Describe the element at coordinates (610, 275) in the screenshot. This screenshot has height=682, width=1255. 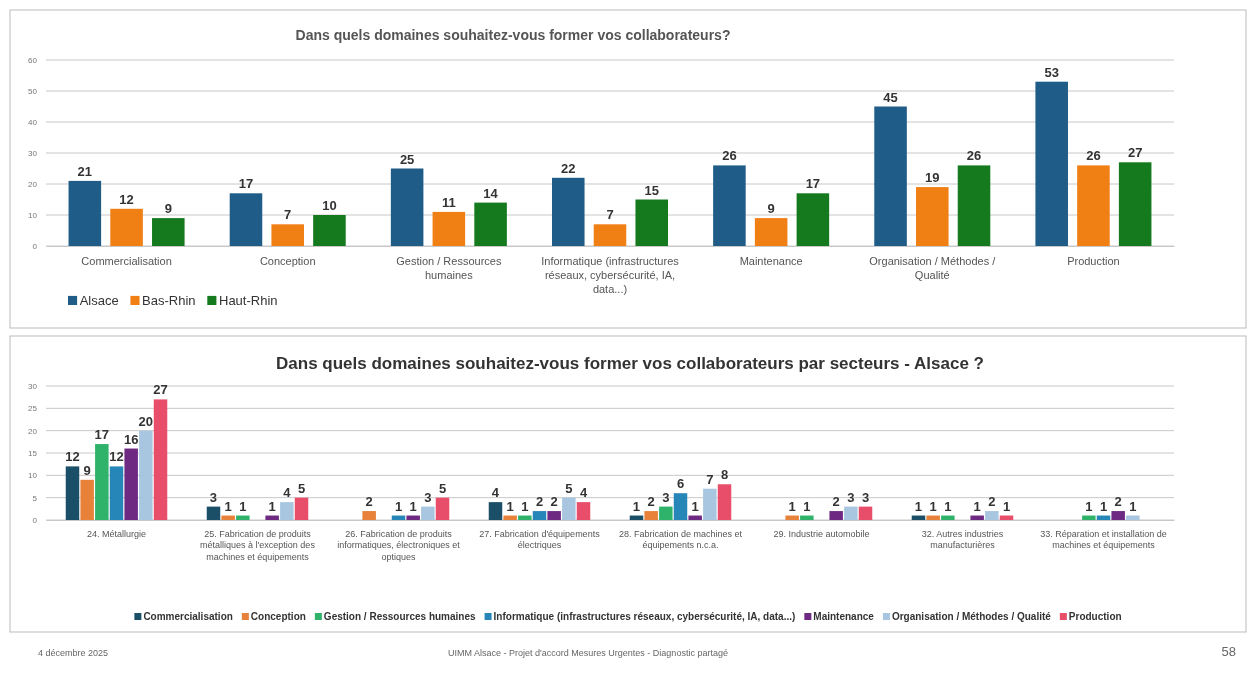
I see `x-tick-label: Informatique (infrastructures réseaux, cybersécurité, IA, data...)` at that location.